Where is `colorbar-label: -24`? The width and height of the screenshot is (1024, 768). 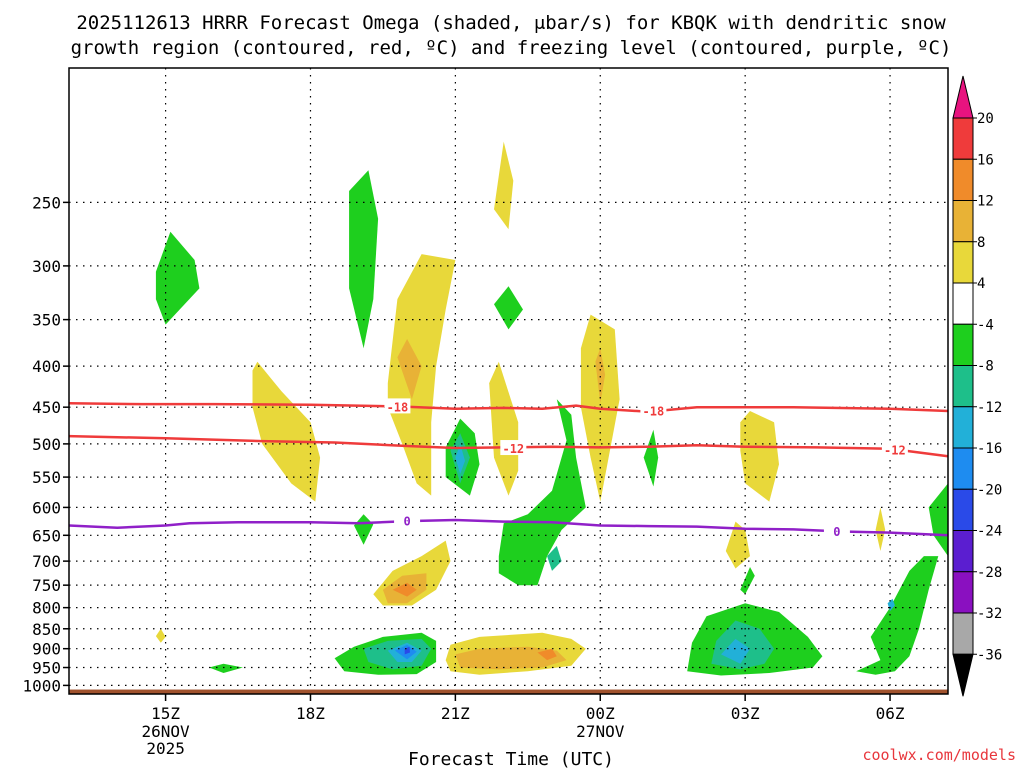
colorbar-label: -24 is located at coordinates (989, 532).